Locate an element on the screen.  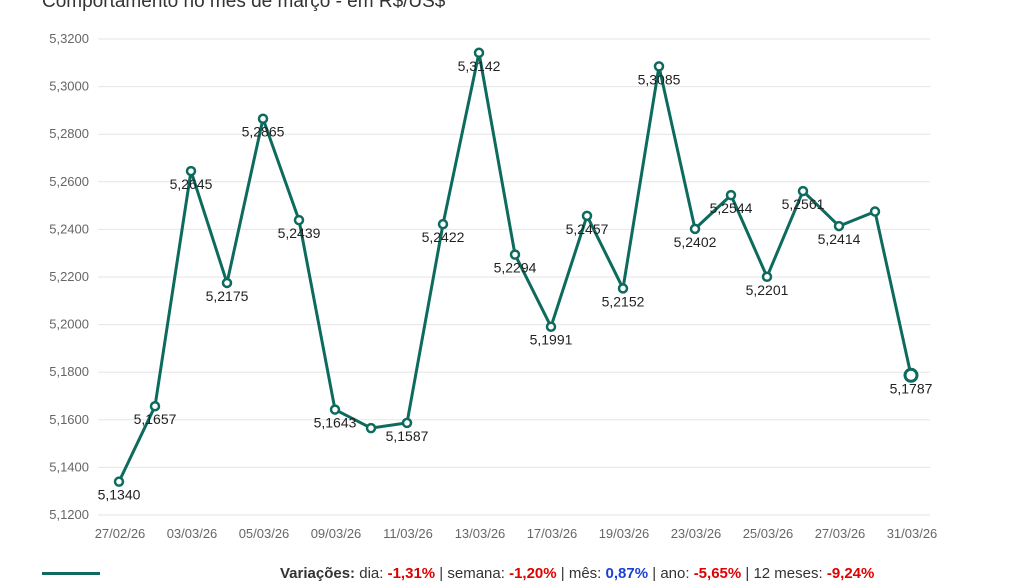
logo is located at coordinates (71, 573).